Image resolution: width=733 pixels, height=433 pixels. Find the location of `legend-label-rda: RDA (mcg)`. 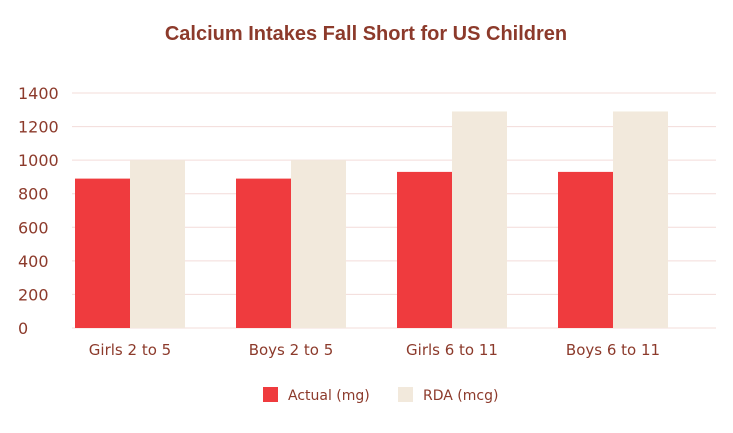

legend-label-rda: RDA (mcg) is located at coordinates (460, 396).